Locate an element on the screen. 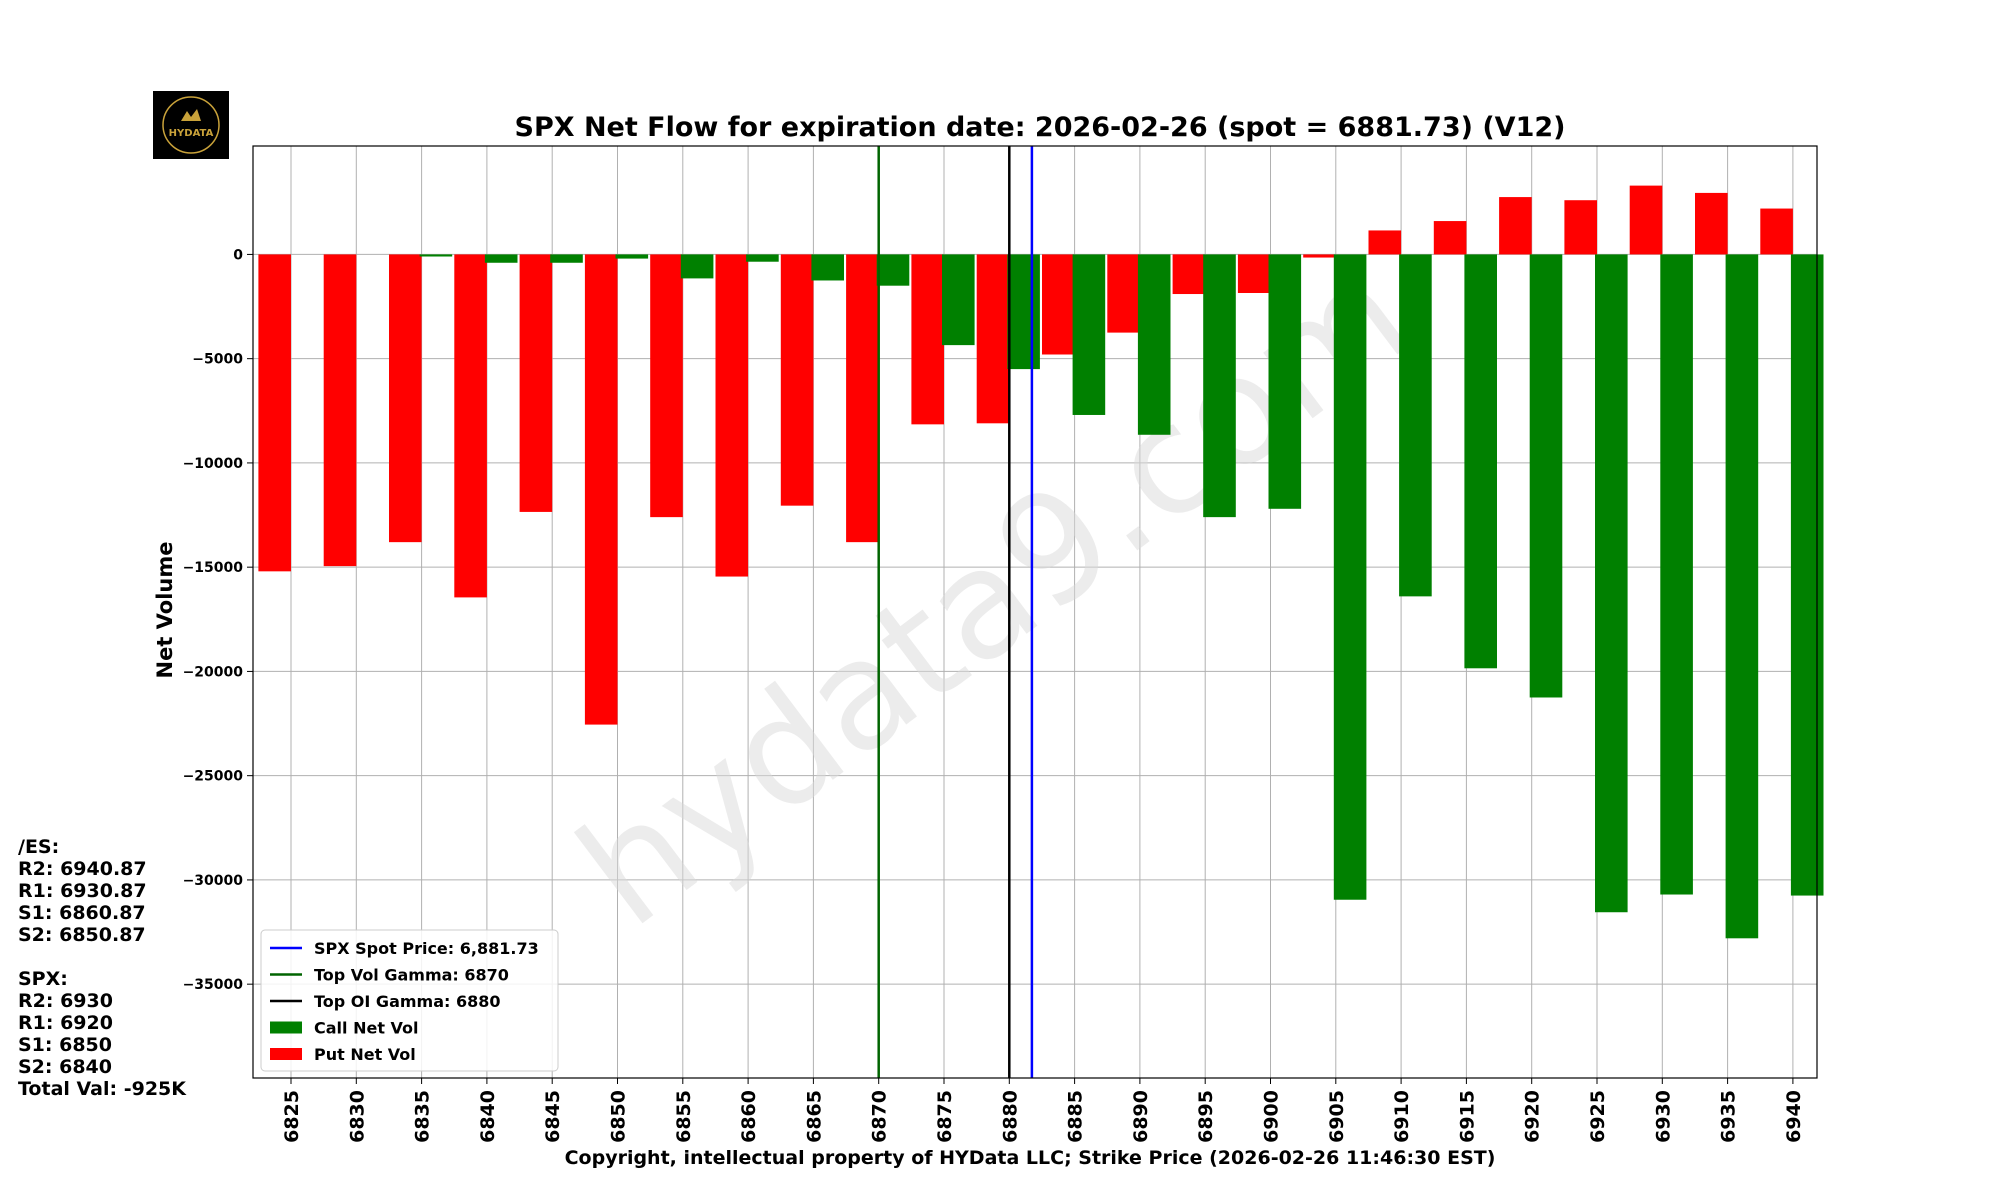 This screenshot has height=1200, width=2000. y-tick-label: −5000 is located at coordinates (217, 360).